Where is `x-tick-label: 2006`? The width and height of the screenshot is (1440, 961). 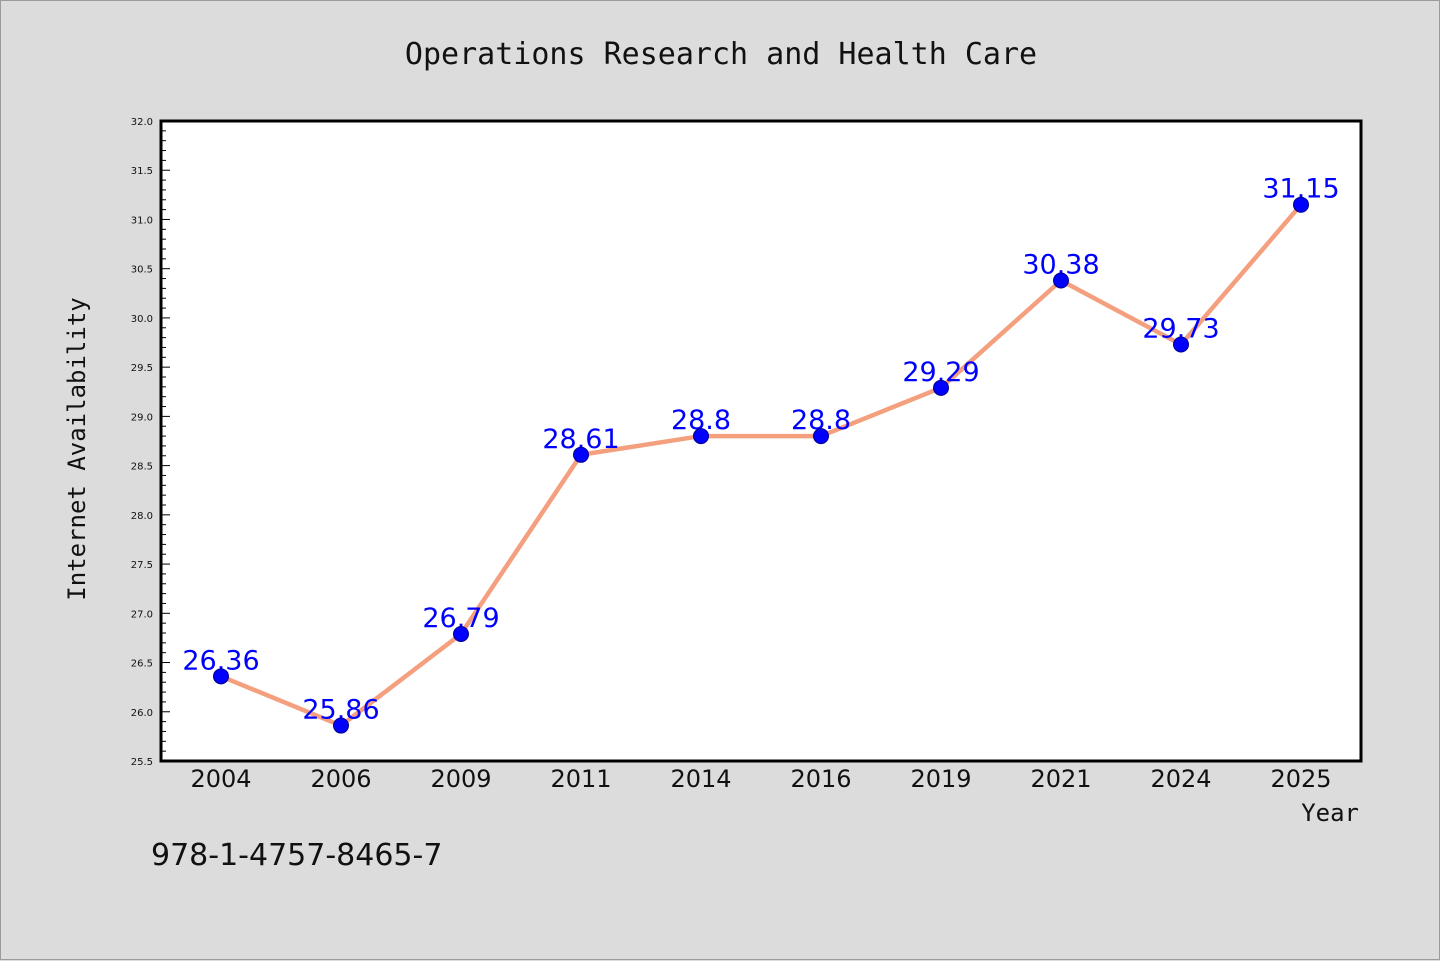
x-tick-label: 2006 is located at coordinates (340, 779).